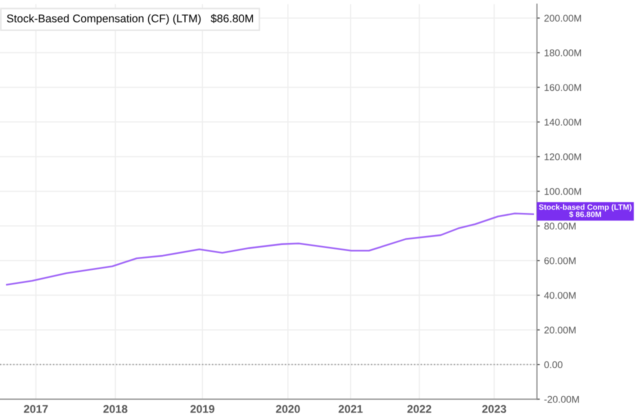 This screenshot has height=418, width=640. Describe the element at coordinates (560, 260) in the screenshot. I see `y-tick-label: 60.00M` at that location.